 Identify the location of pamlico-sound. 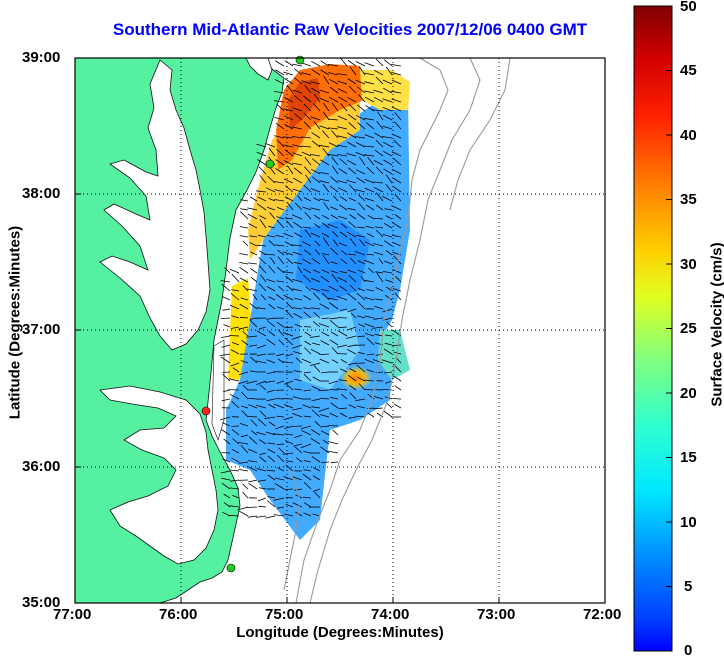
(159, 475).